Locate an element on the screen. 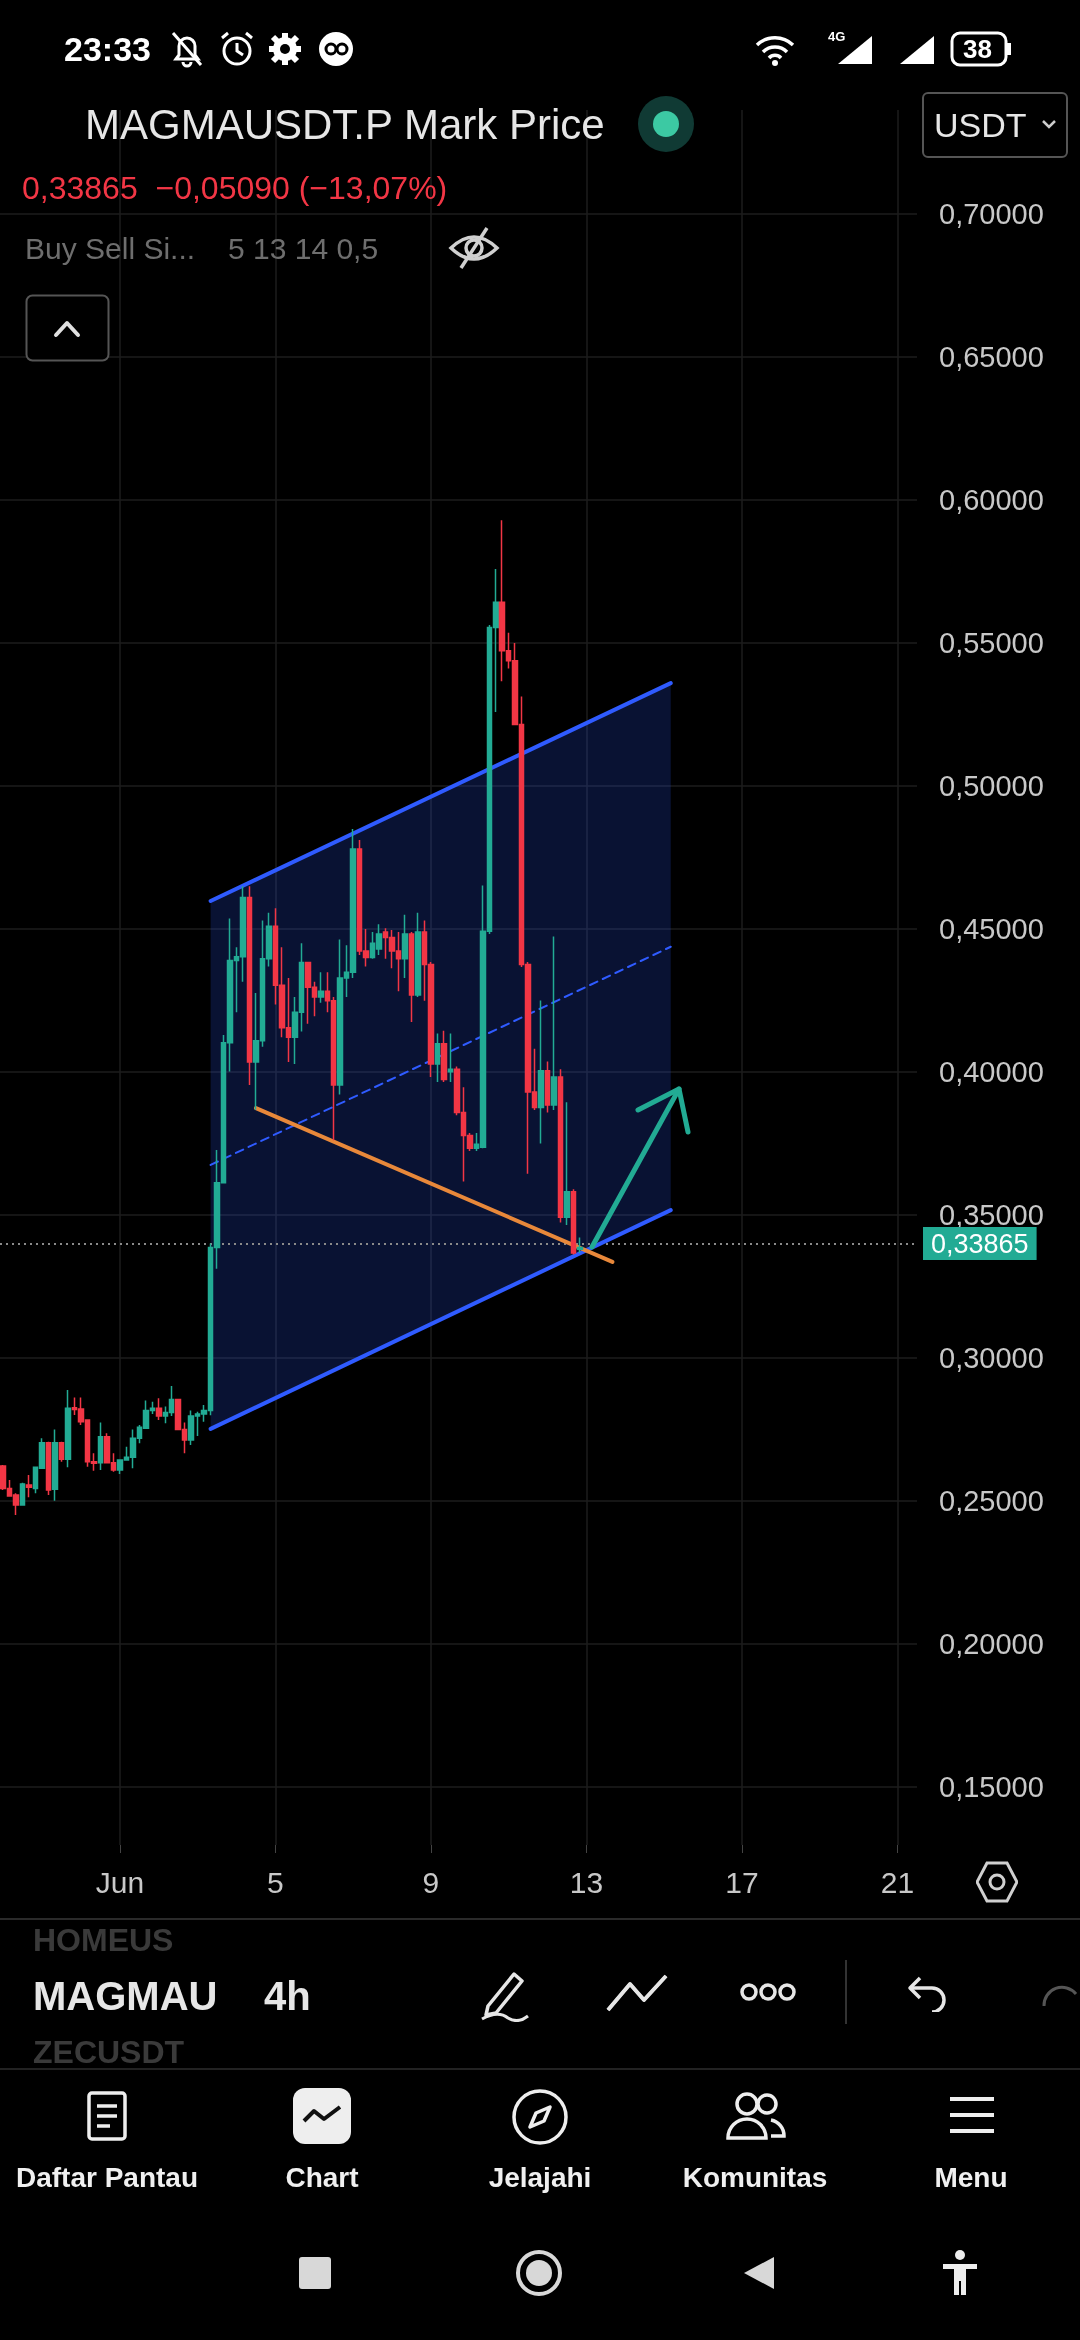 The image size is (1080, 2340). text: Daftar Pantau is located at coordinates (106, 2177).